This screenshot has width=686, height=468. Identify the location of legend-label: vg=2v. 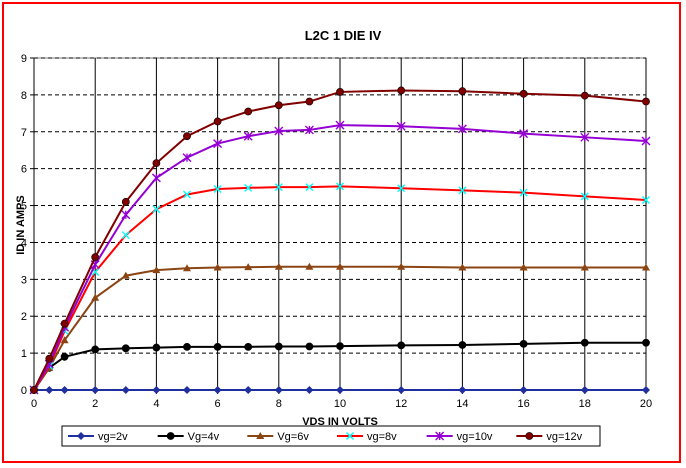
(113, 437).